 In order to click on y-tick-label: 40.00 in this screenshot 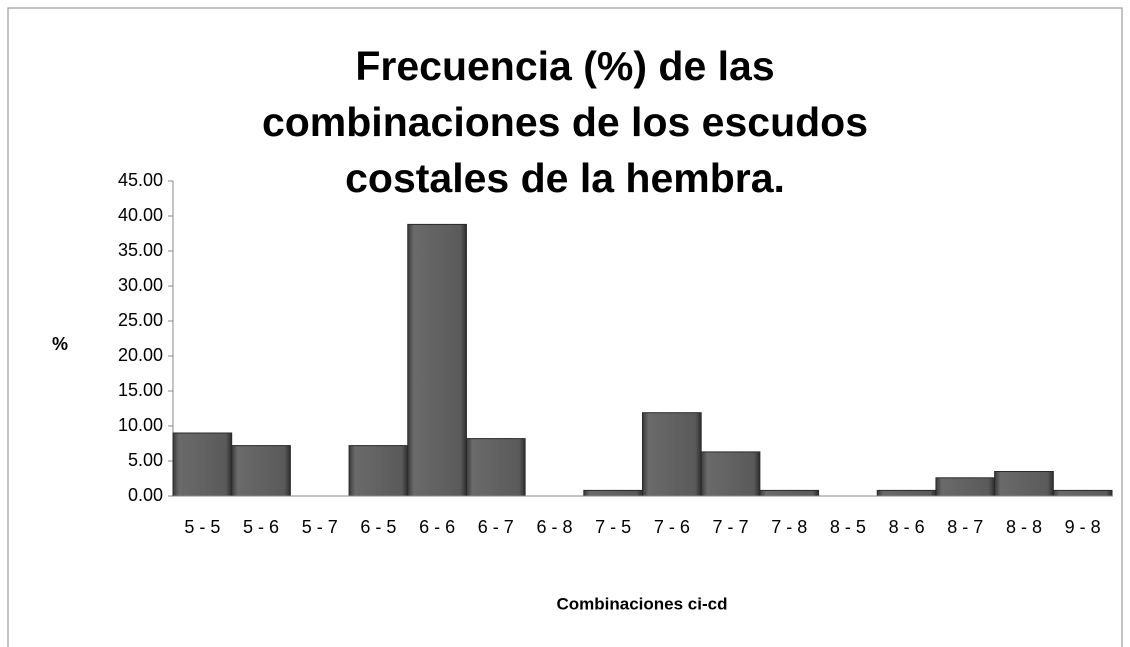, I will do `click(140, 215)`.